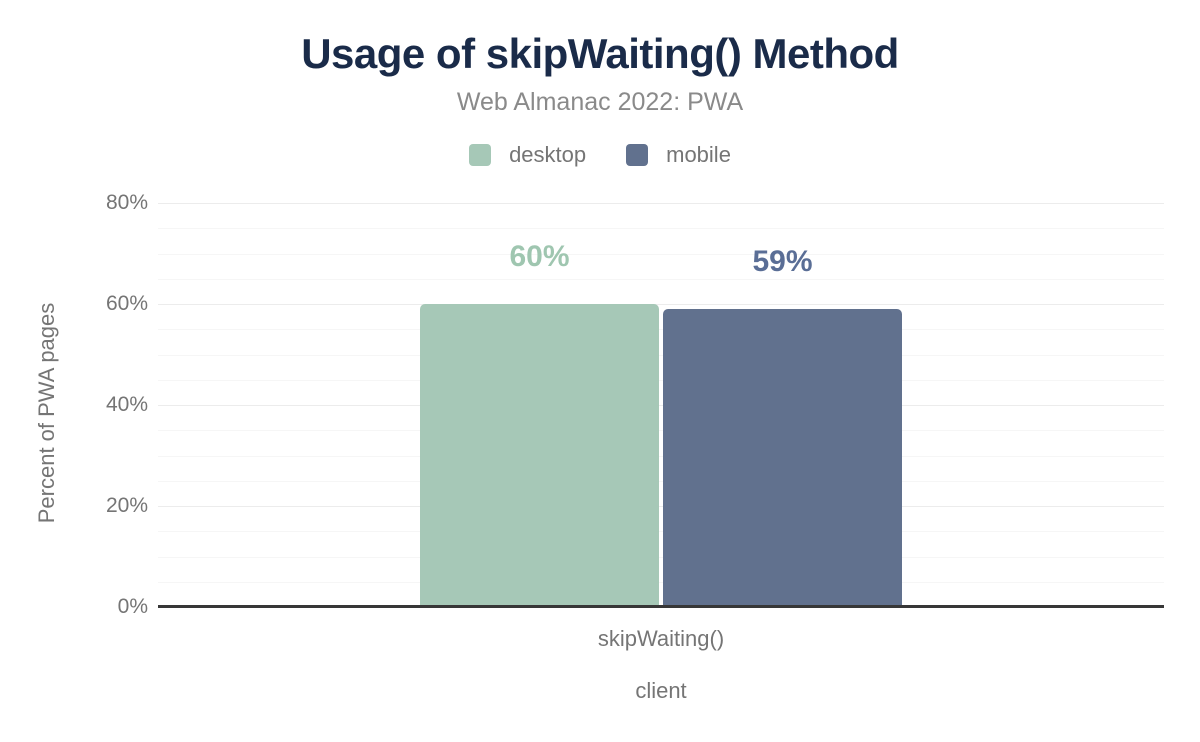 The height and width of the screenshot is (742, 1200). What do you see at coordinates (126, 505) in the screenshot?
I see `y-tick-label-20: 20%` at bounding box center [126, 505].